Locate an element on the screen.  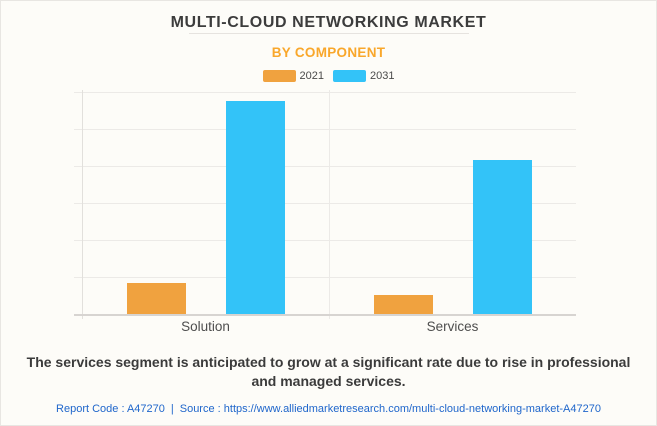
page-title: MULTI-CLOUD NETWORKING MARKET is located at coordinates (328, 22).